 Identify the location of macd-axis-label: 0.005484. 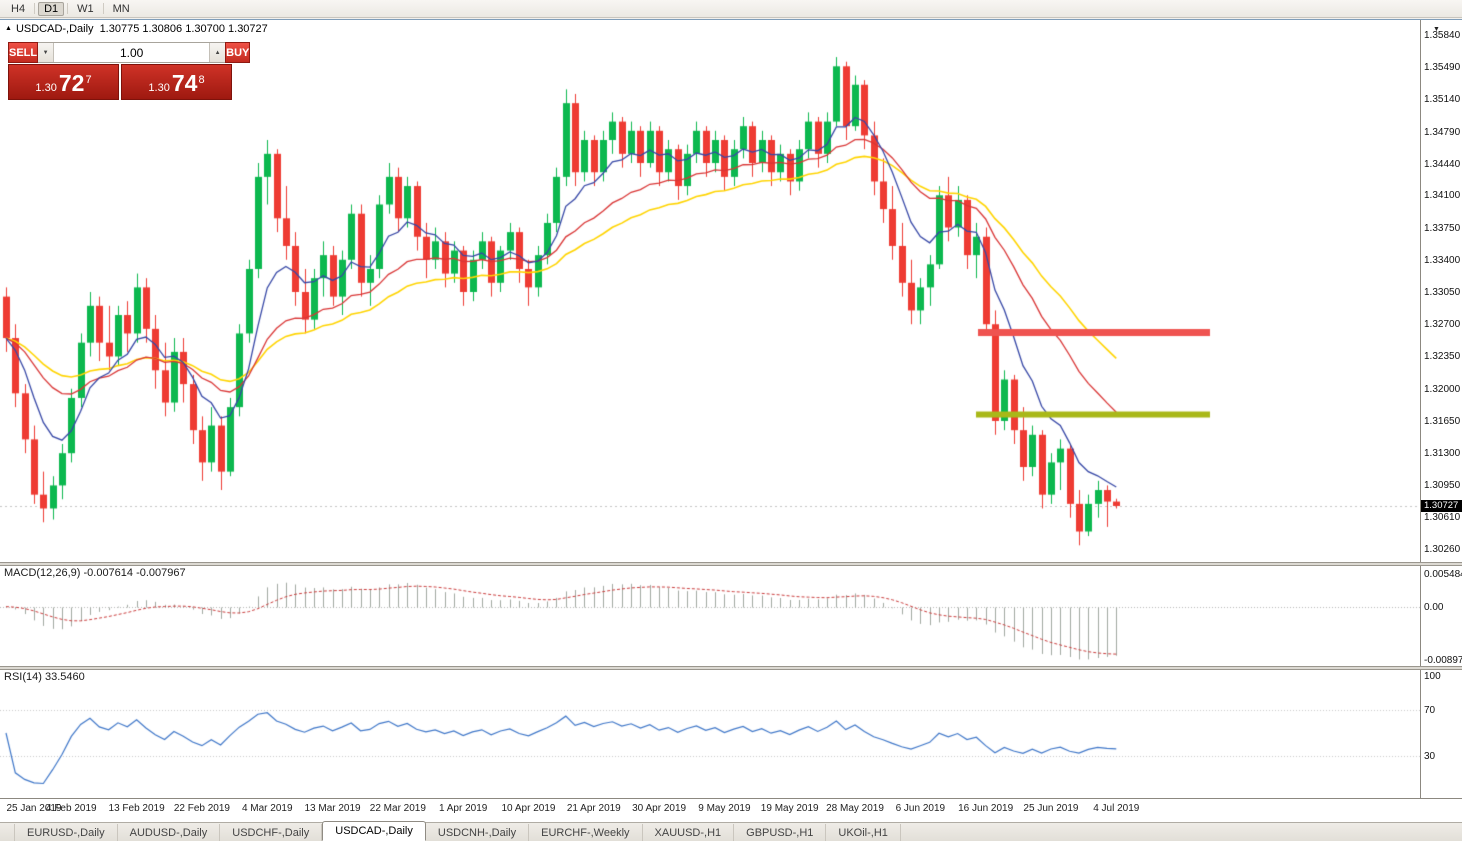
(1443, 574).